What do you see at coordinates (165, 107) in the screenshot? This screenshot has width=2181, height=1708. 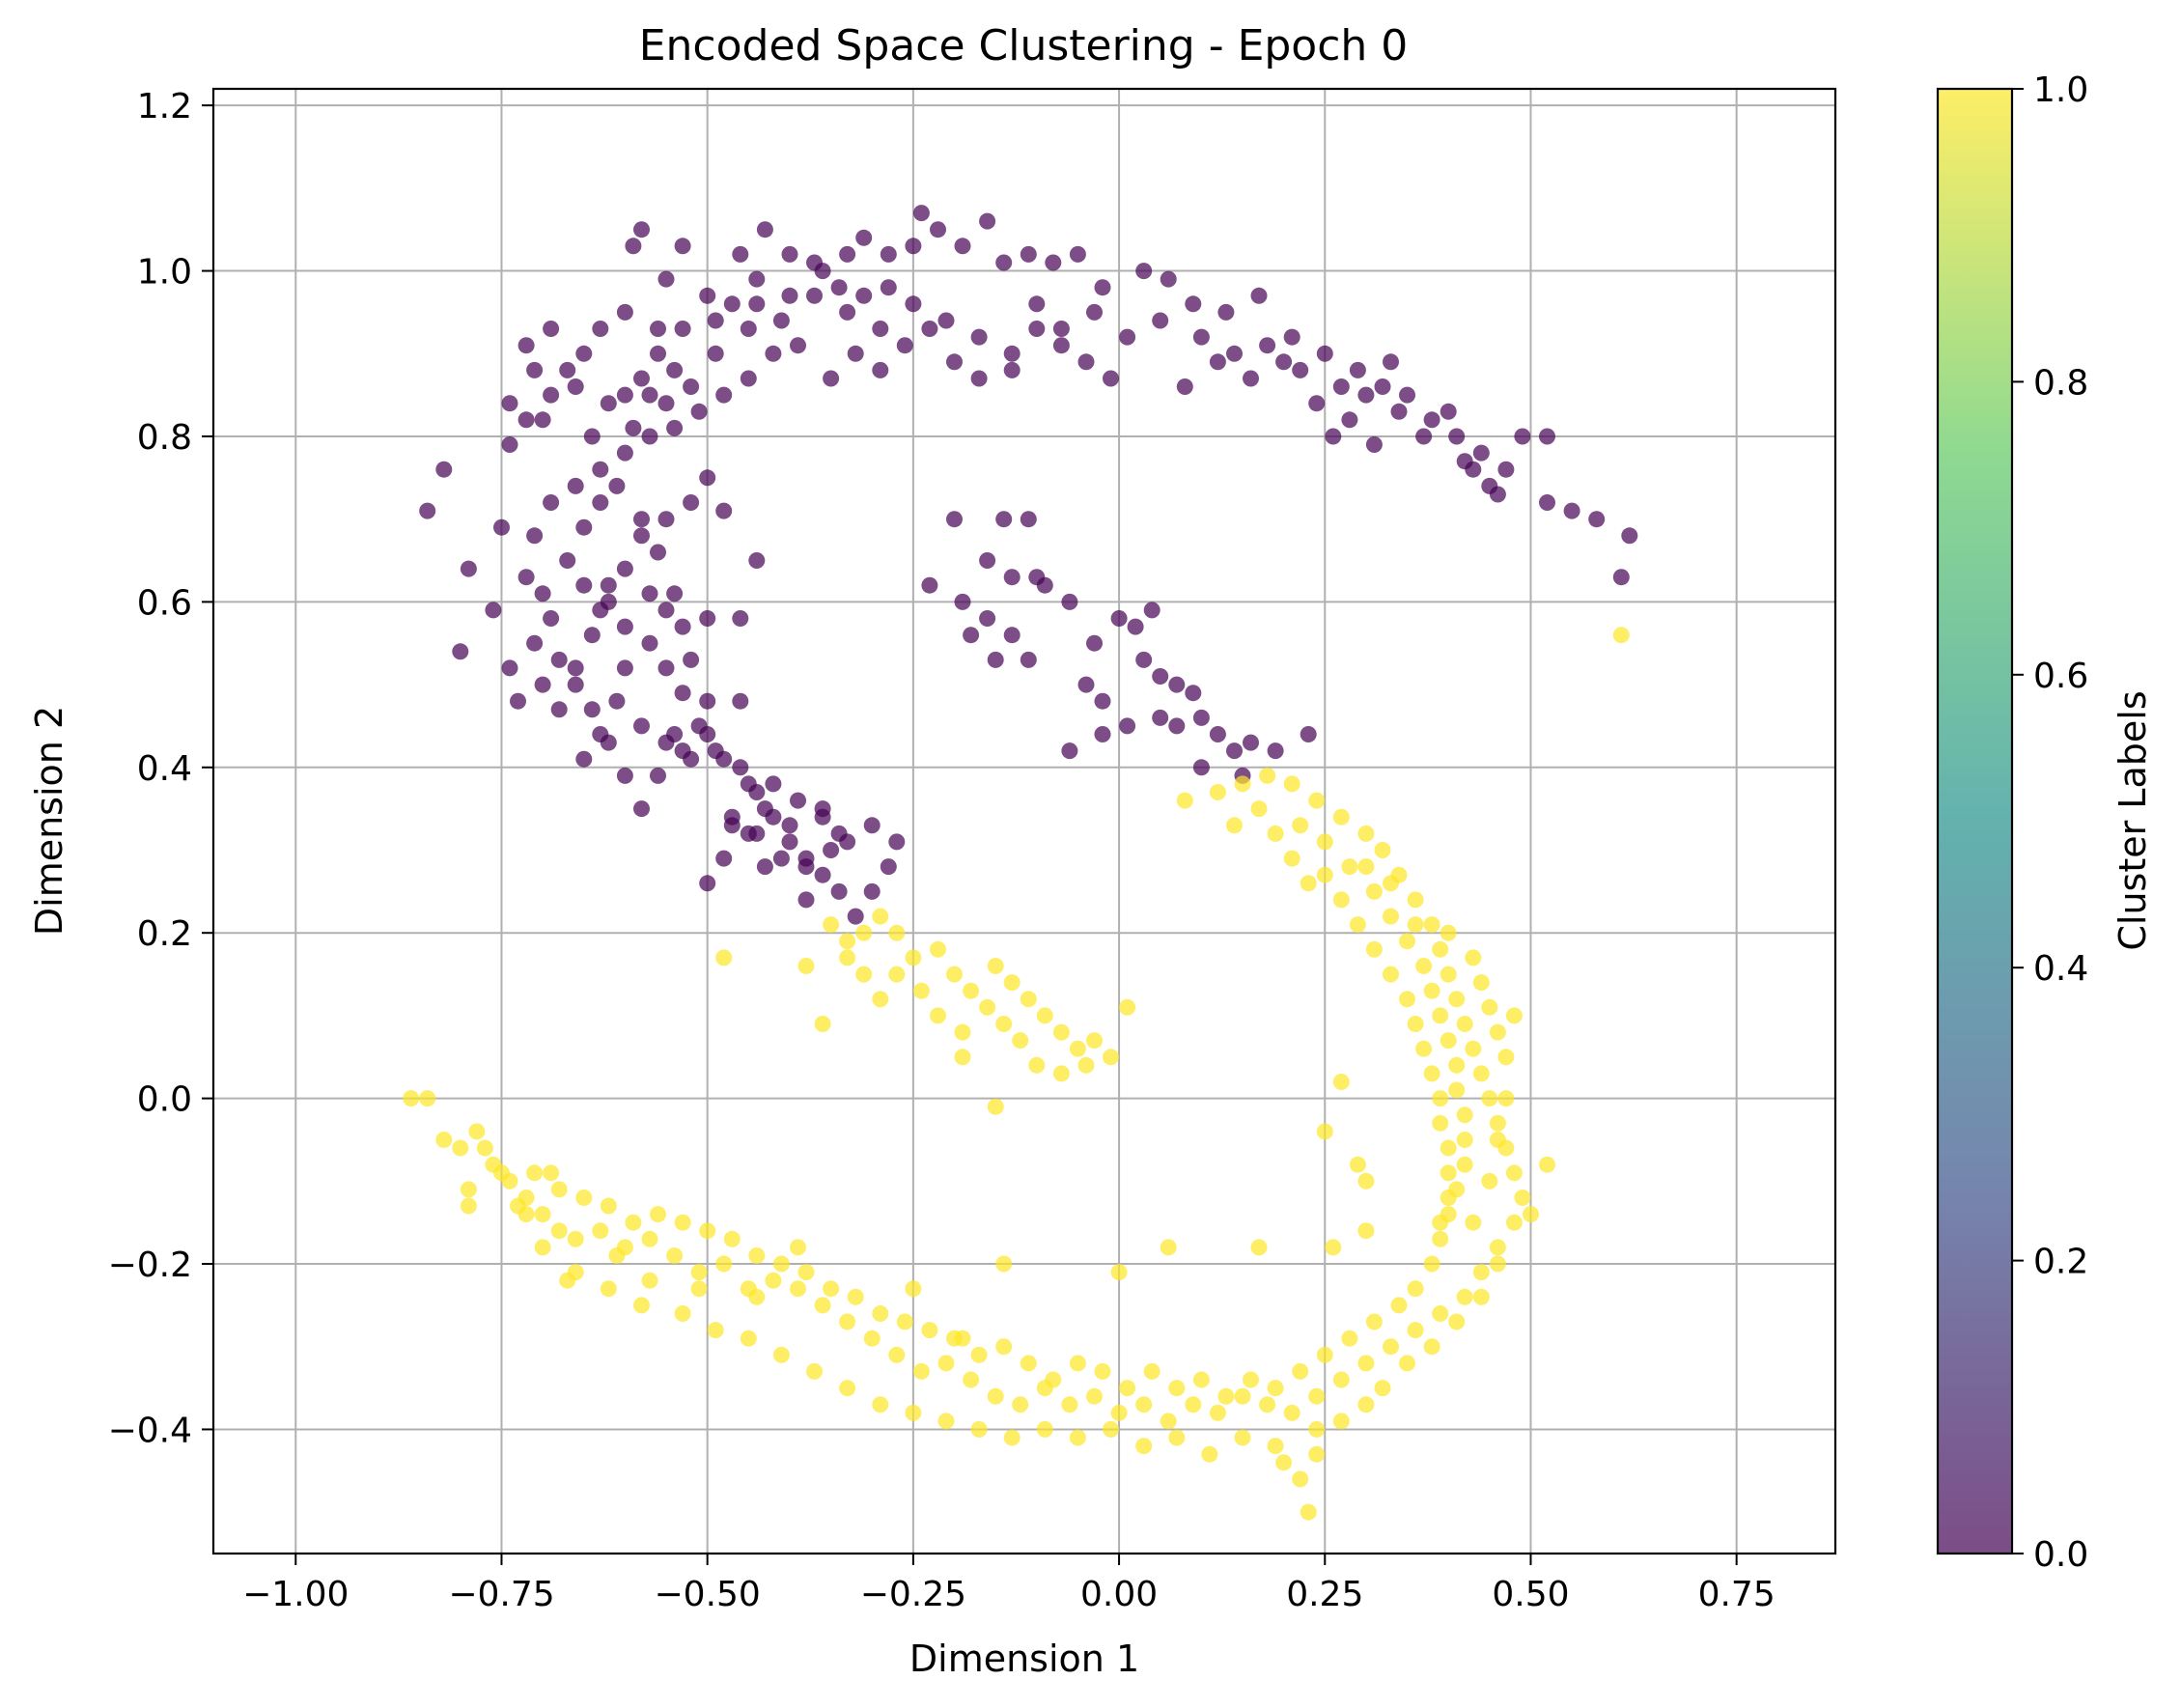 I see `y-tick-label: 1.2` at bounding box center [165, 107].